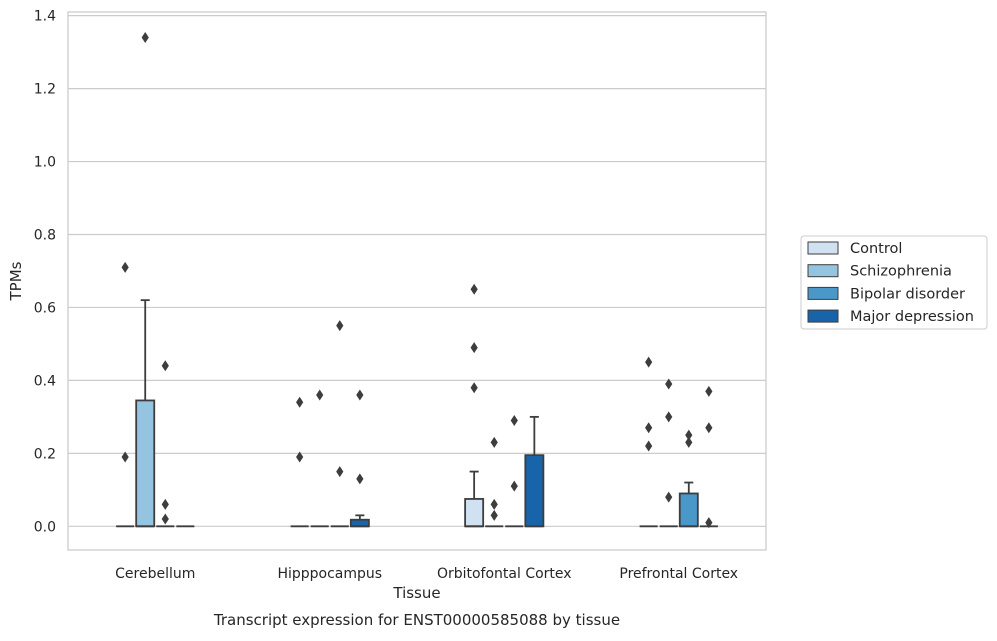 The height and width of the screenshot is (641, 997). Describe the element at coordinates (45, 90) in the screenshot. I see `y-tick-label: 1.2` at that location.